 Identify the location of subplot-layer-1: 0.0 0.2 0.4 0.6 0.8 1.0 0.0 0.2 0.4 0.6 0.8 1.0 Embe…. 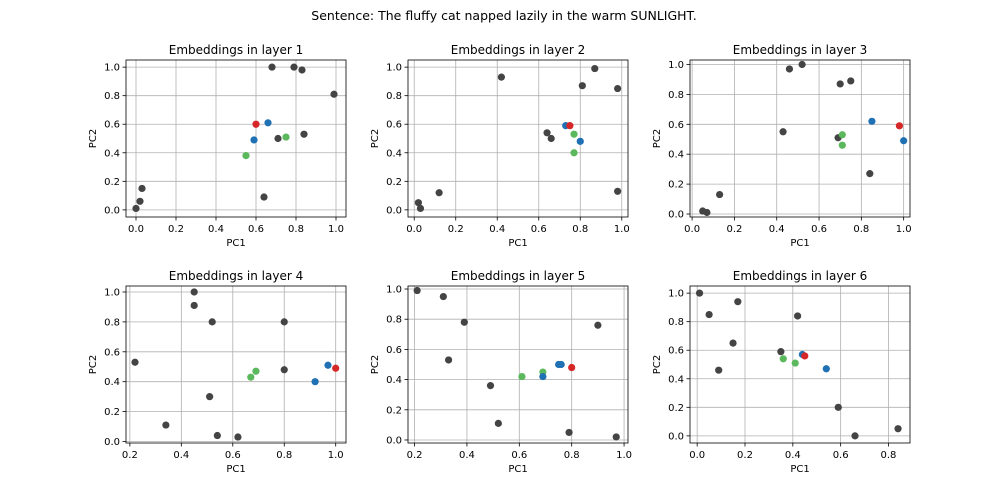
(217, 146).